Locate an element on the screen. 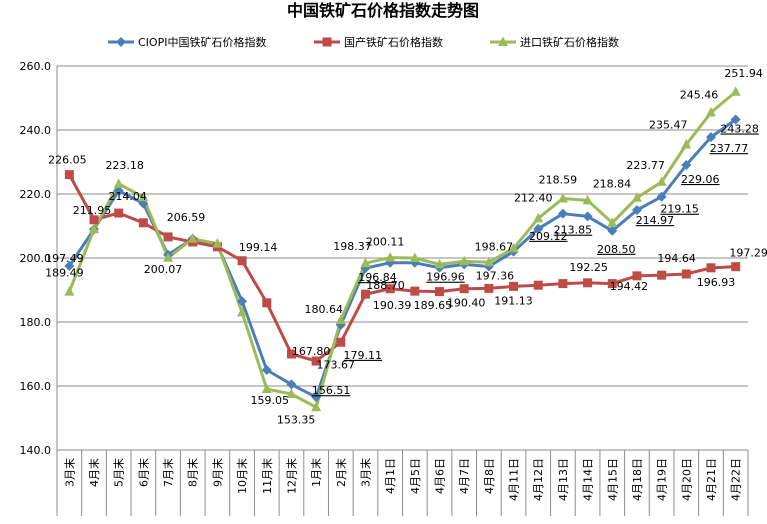 The image size is (767, 524). data-label: 213.85 is located at coordinates (573, 230).